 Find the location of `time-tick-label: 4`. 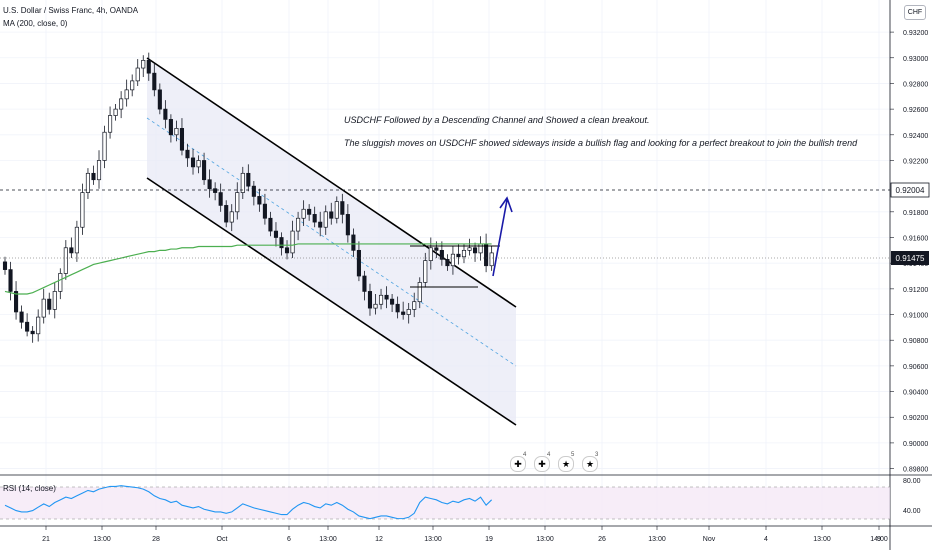

time-tick-label: 4 is located at coordinates (766, 539).